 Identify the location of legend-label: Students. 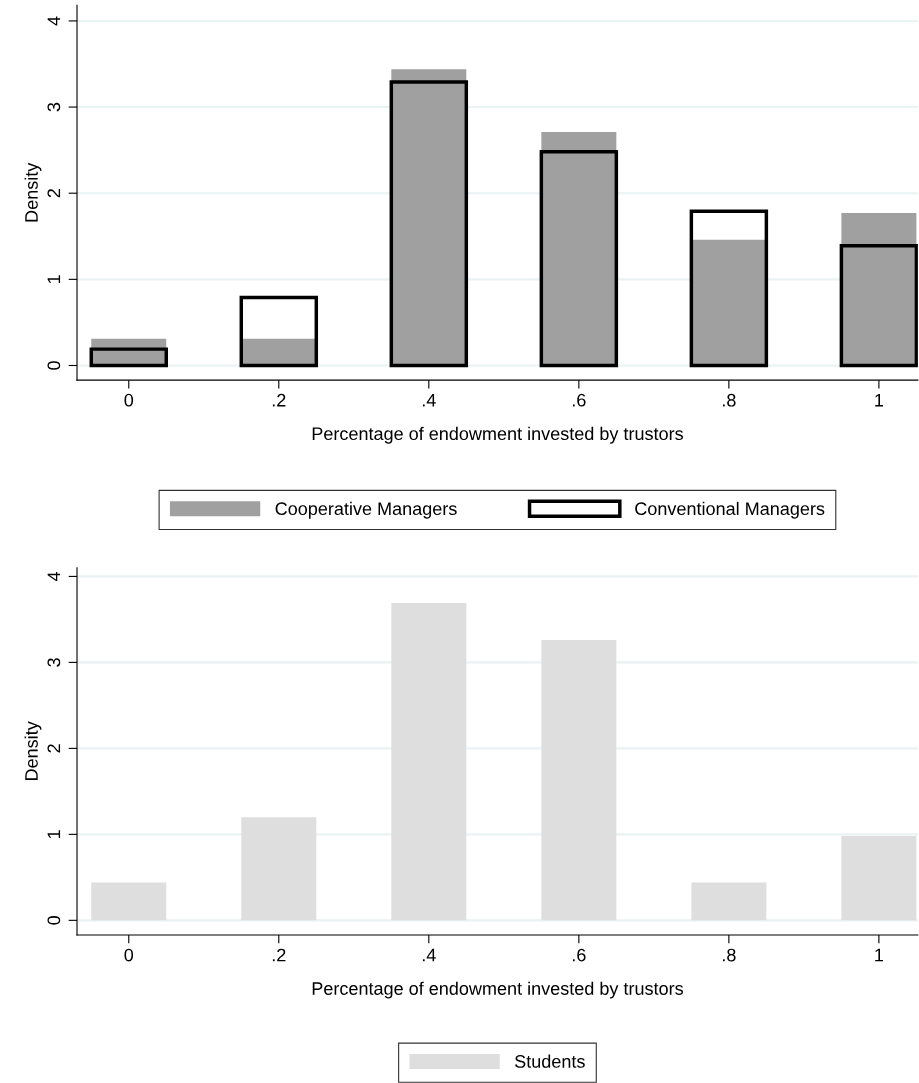
(550, 1061).